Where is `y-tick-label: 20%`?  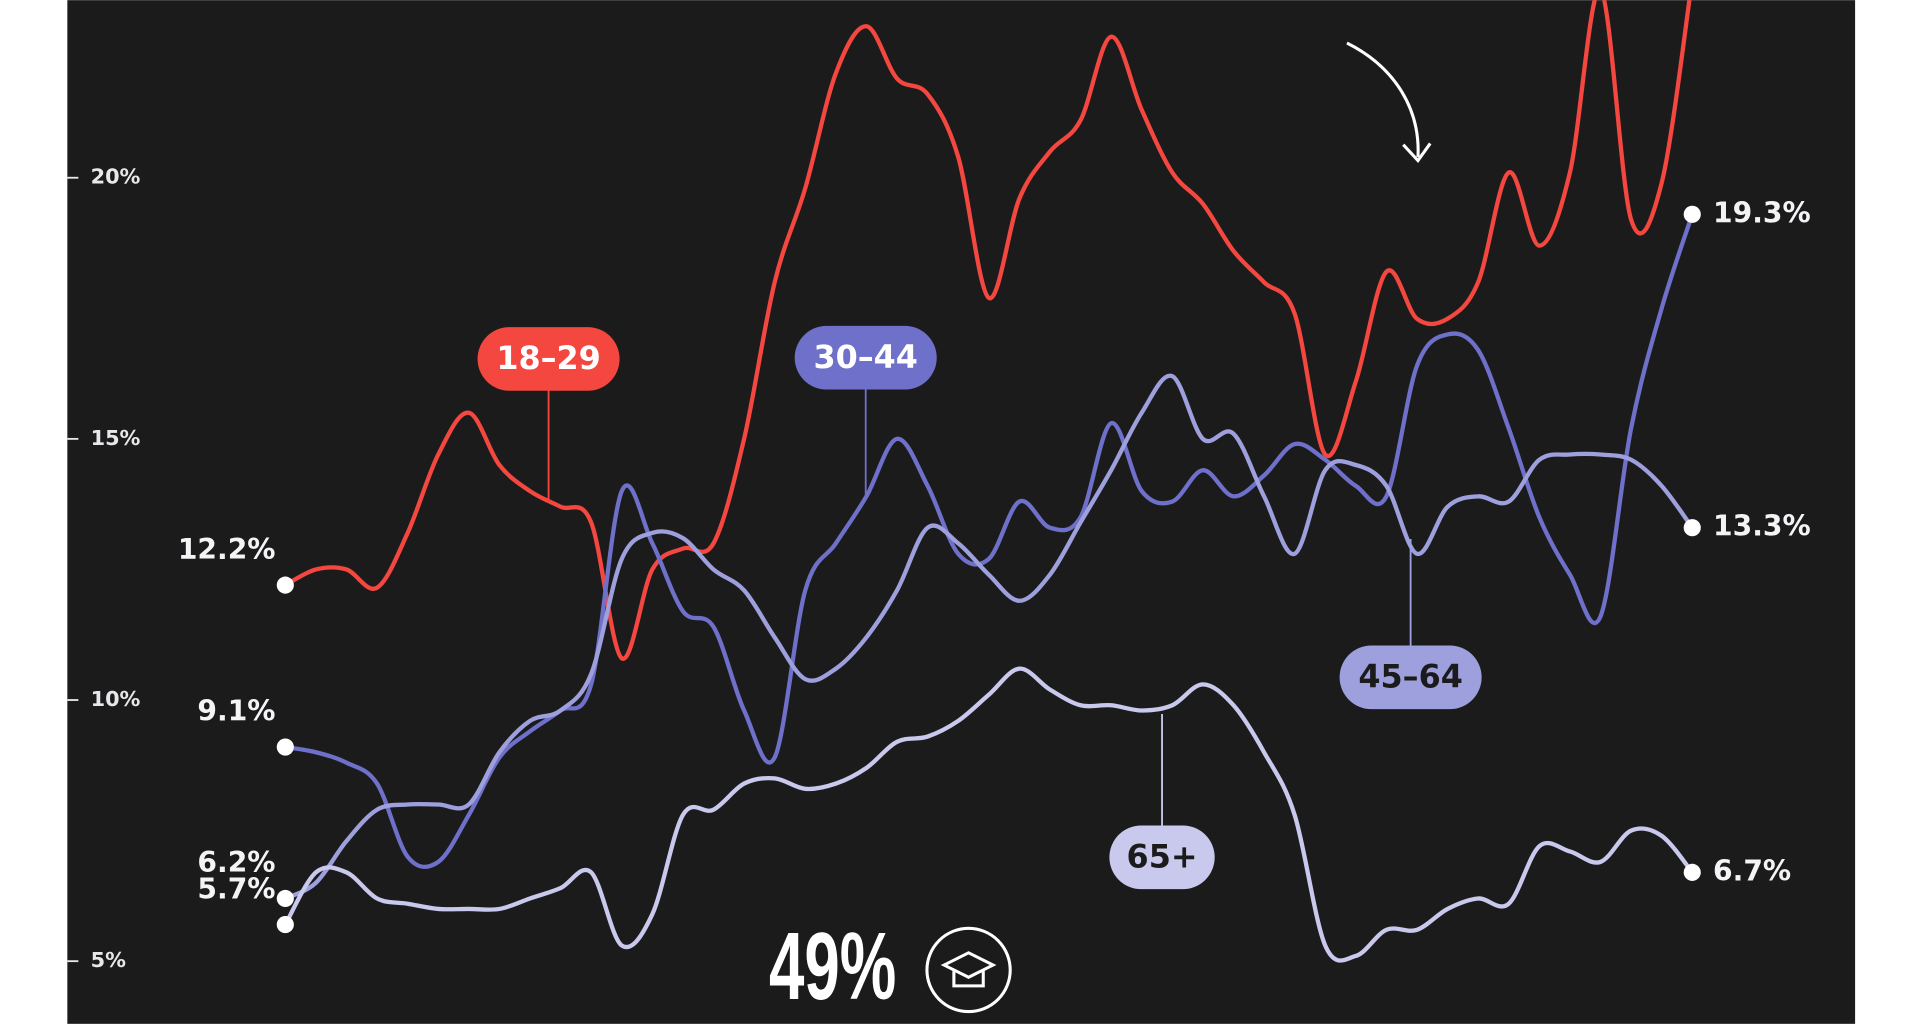 y-tick-label: 20% is located at coordinates (116, 177).